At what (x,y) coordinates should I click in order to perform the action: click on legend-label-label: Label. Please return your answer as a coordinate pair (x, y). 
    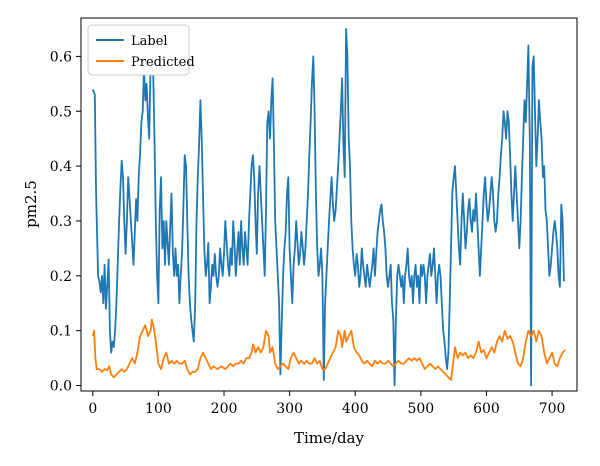
    Looking at the image, I should click on (149, 41).